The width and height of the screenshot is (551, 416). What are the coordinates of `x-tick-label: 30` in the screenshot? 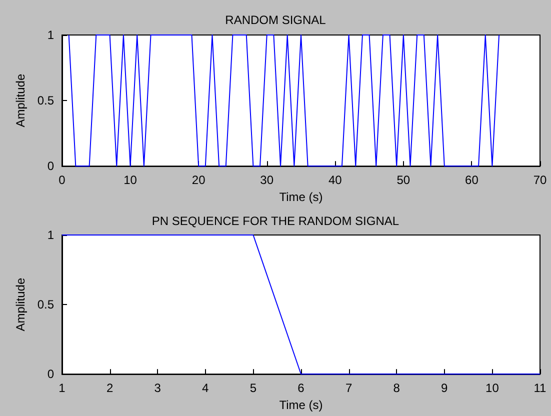 It's located at (267, 180).